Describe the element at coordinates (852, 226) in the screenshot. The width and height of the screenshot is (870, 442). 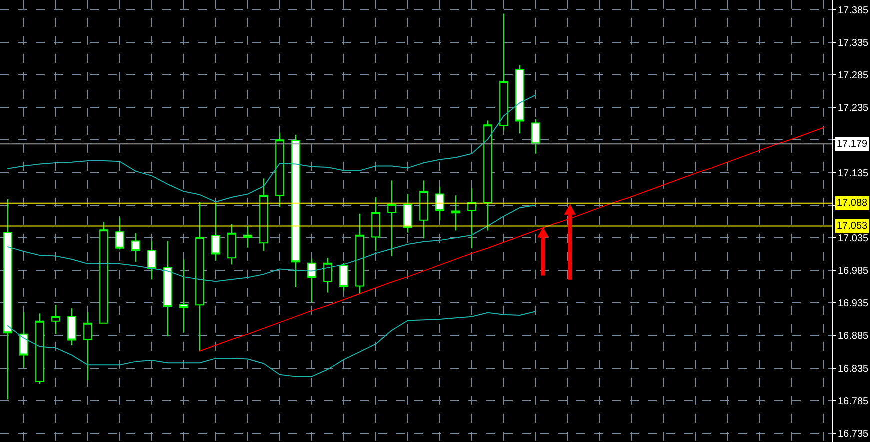
I see `ref-line-label: 17.053` at that location.